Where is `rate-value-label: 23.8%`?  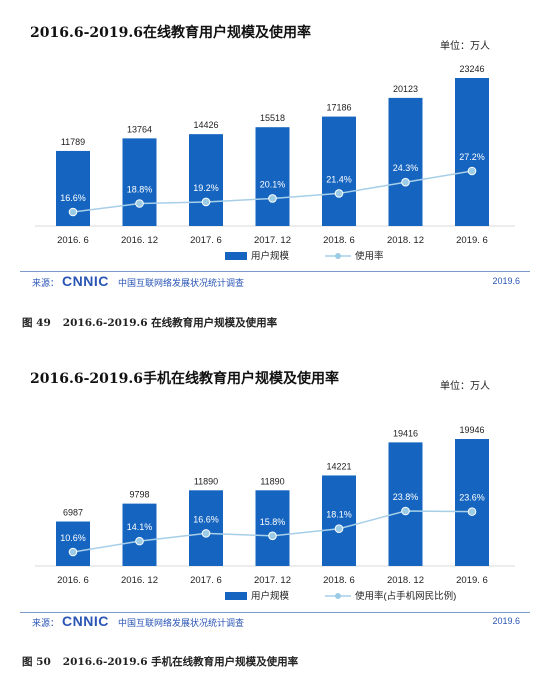
rate-value-label: 23.8% is located at coordinates (406, 497).